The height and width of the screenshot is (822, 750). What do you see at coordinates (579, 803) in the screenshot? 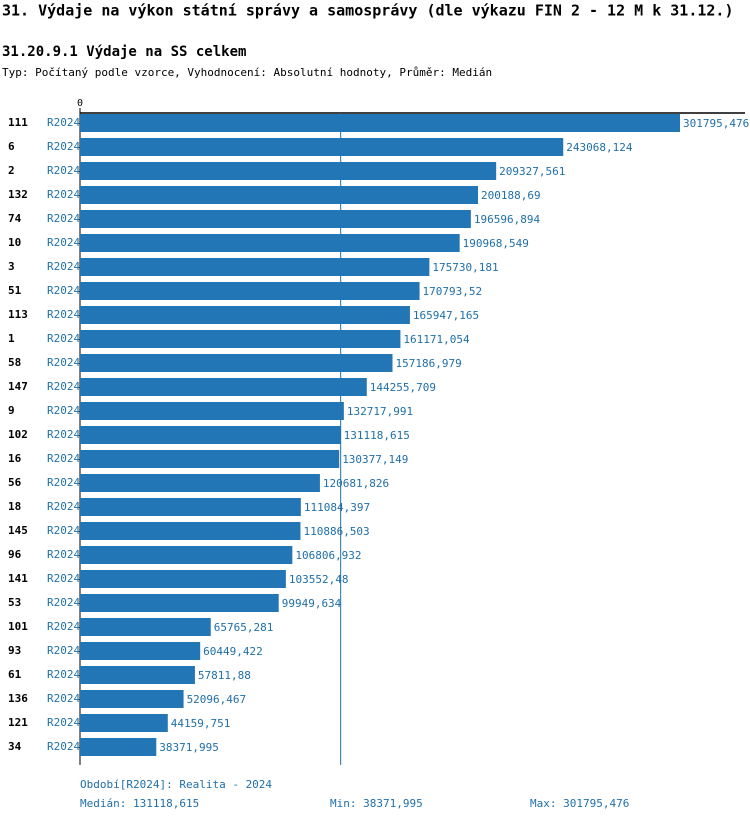
I see `max-label: Max: 301795,476` at bounding box center [579, 803].